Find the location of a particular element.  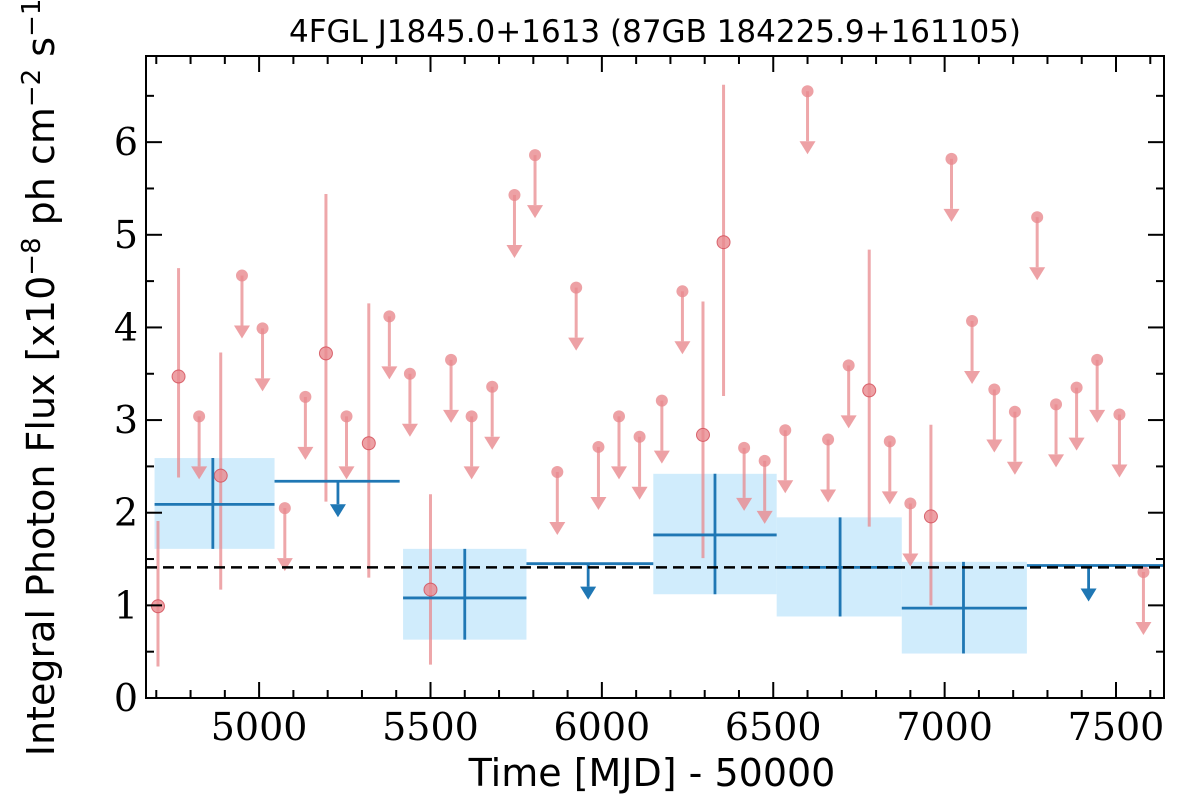

y-tick-label: 5 is located at coordinates (126, 235).